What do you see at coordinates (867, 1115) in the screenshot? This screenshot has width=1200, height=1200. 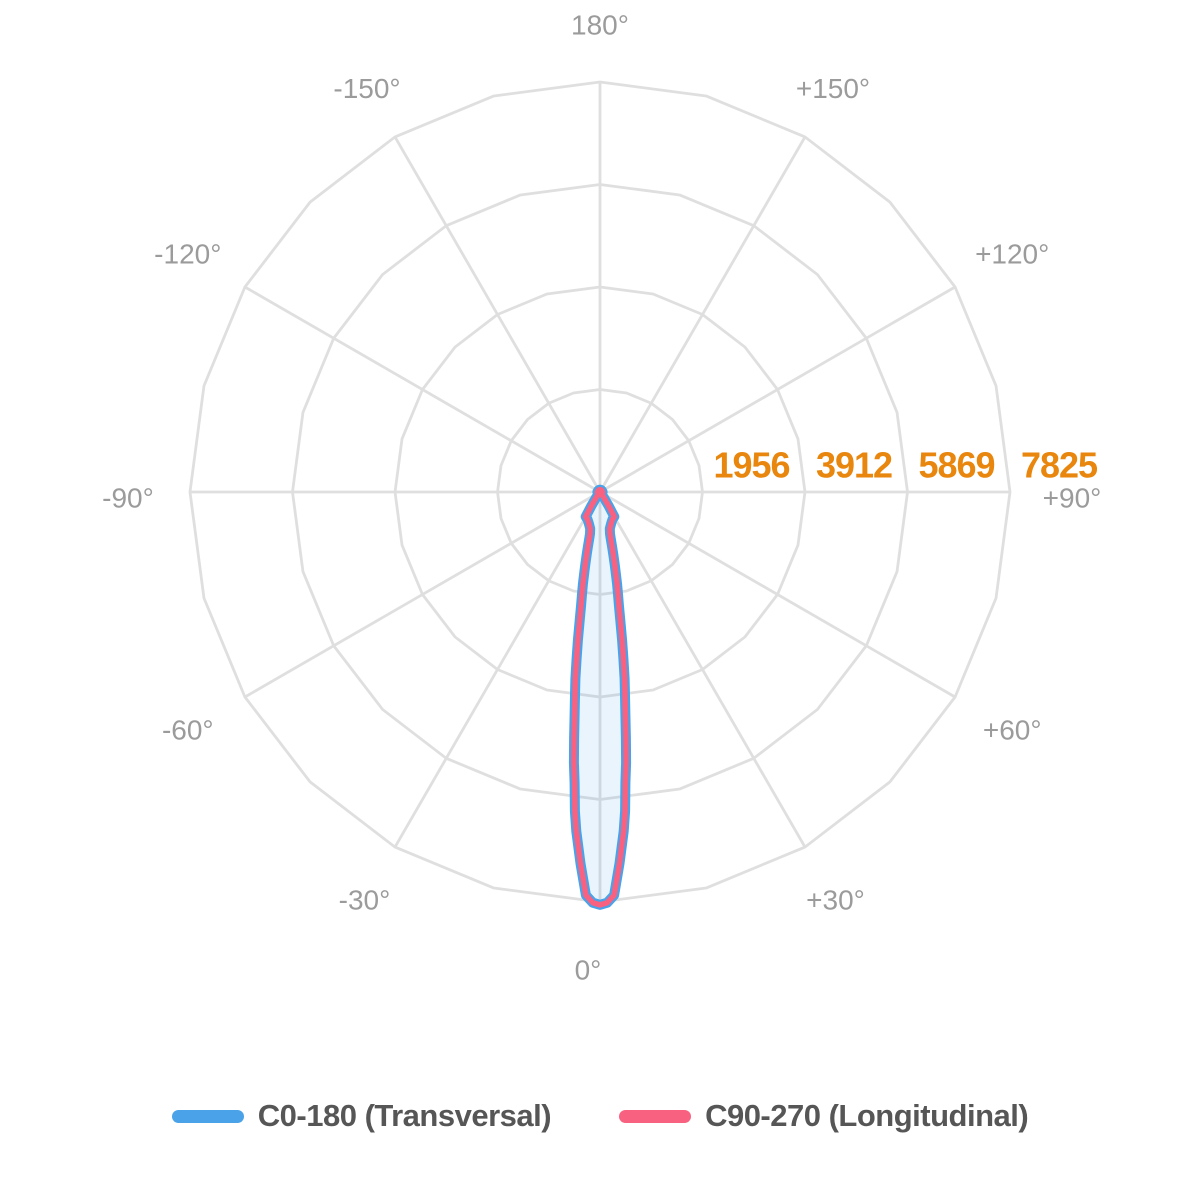 I see `legend-label-c90-270: C90-270 (Longitudinal)` at bounding box center [867, 1115].